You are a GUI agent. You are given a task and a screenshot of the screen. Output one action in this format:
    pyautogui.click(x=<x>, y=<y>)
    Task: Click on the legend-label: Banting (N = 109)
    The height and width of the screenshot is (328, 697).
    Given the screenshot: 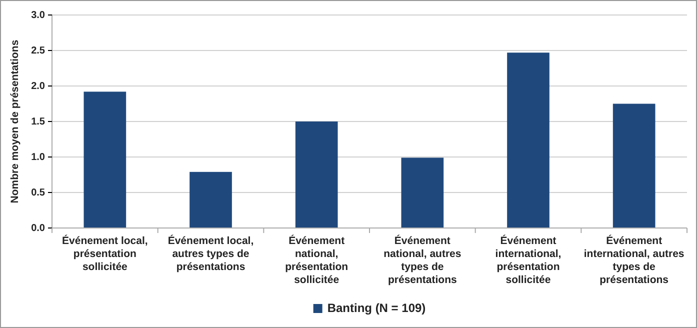 What is the action you would take?
    pyautogui.click(x=376, y=308)
    